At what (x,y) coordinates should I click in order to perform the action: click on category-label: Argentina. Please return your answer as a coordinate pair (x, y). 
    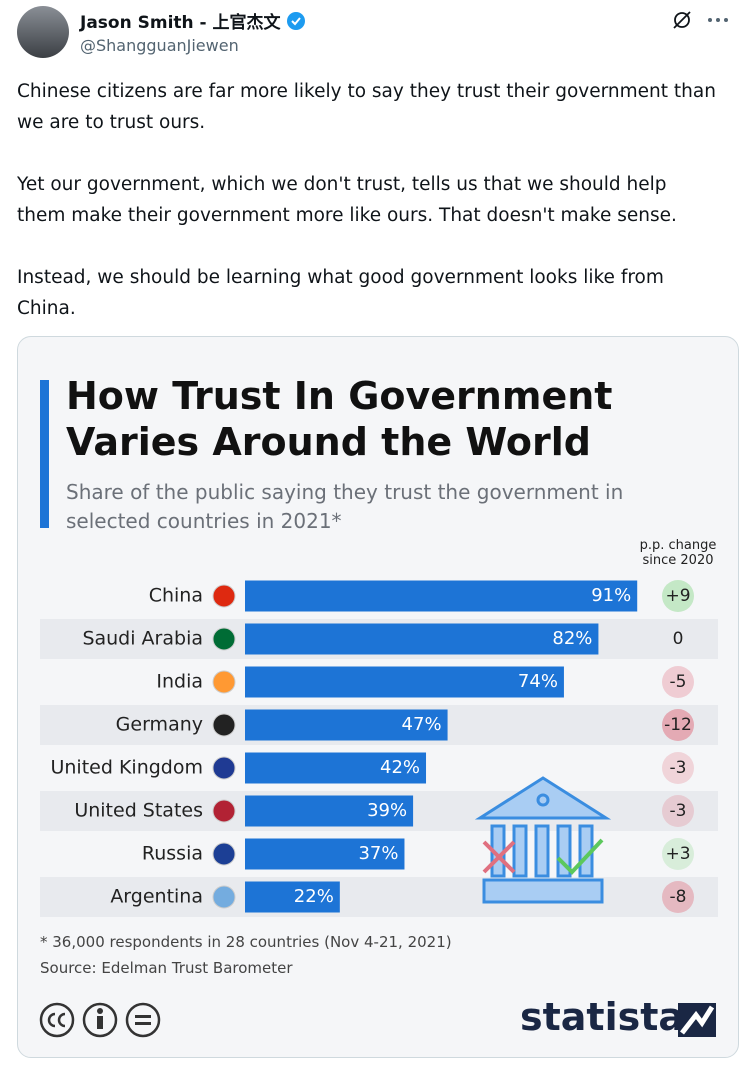
    Looking at the image, I should click on (156, 897).